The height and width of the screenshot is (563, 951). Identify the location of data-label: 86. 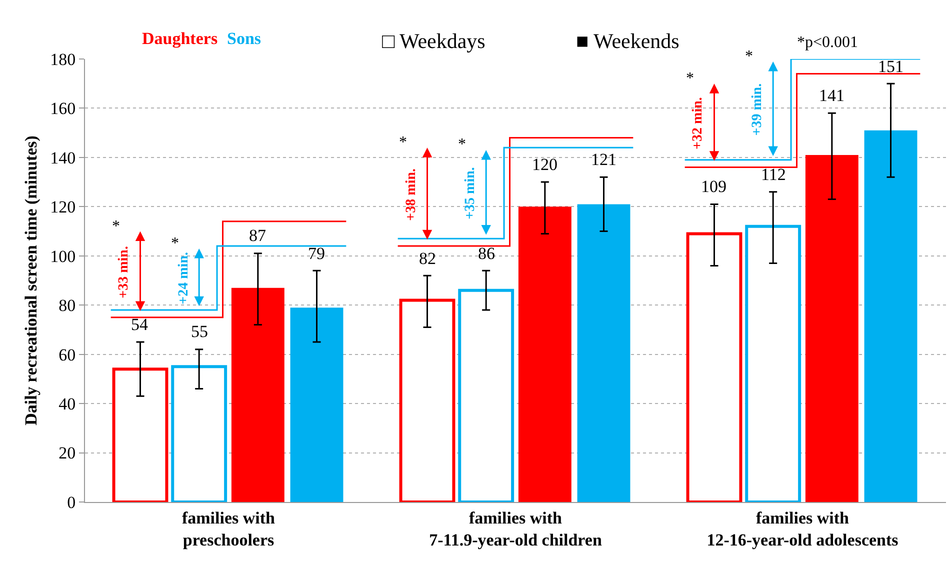
(486, 253).